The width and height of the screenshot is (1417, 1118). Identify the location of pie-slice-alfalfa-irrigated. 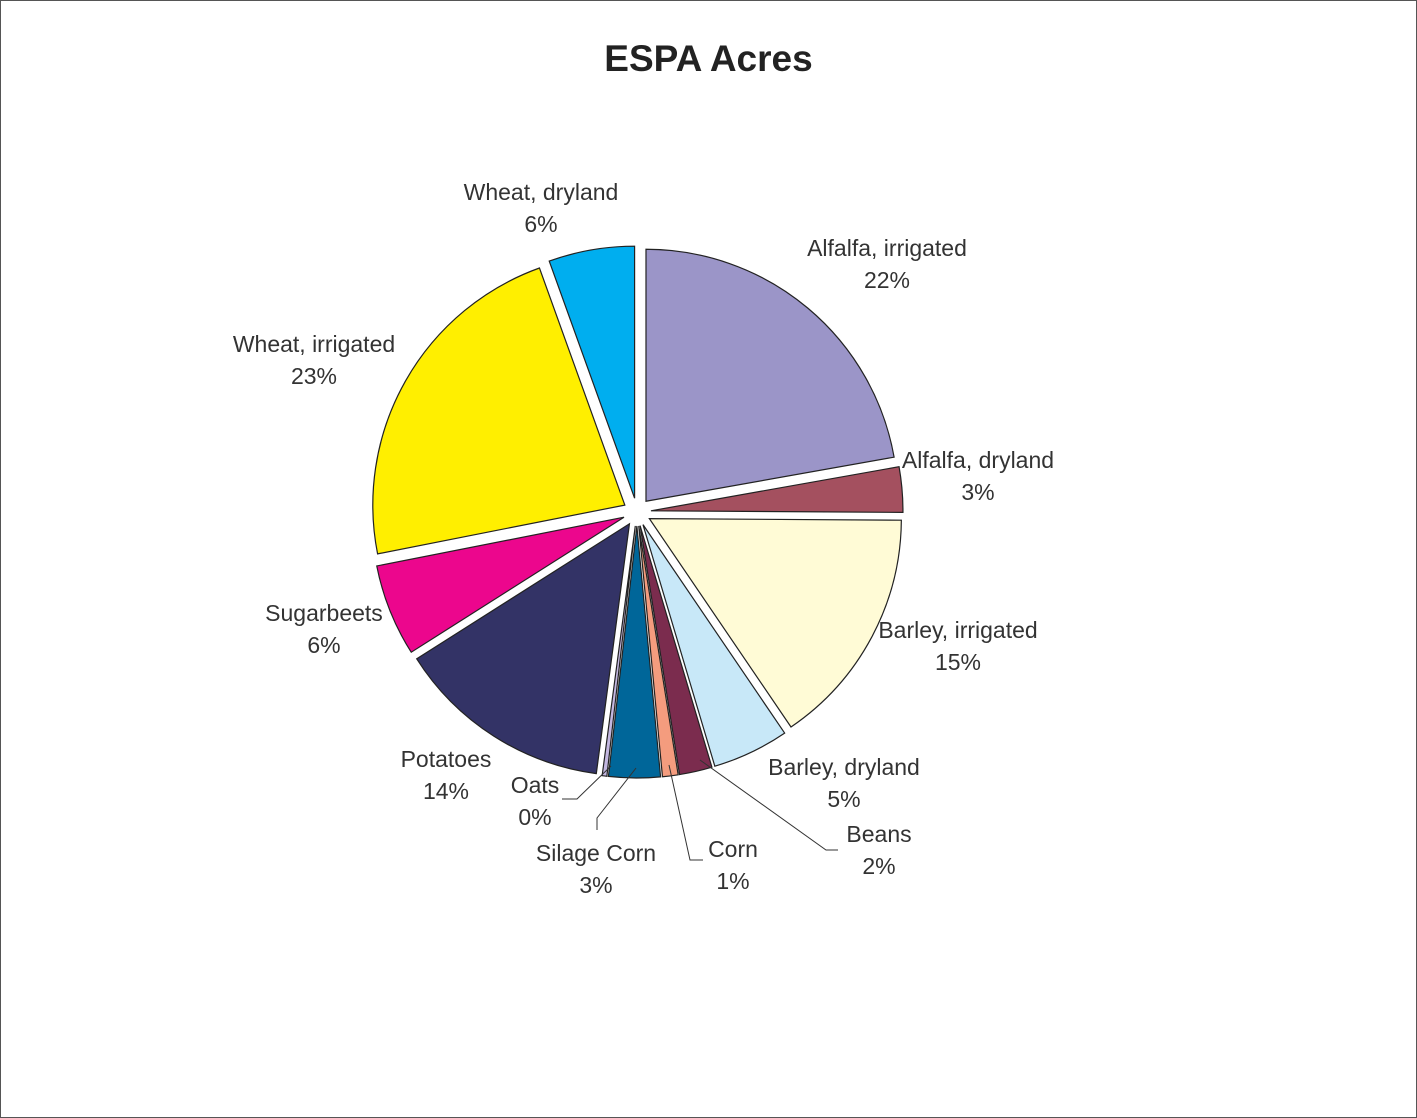
(770, 375).